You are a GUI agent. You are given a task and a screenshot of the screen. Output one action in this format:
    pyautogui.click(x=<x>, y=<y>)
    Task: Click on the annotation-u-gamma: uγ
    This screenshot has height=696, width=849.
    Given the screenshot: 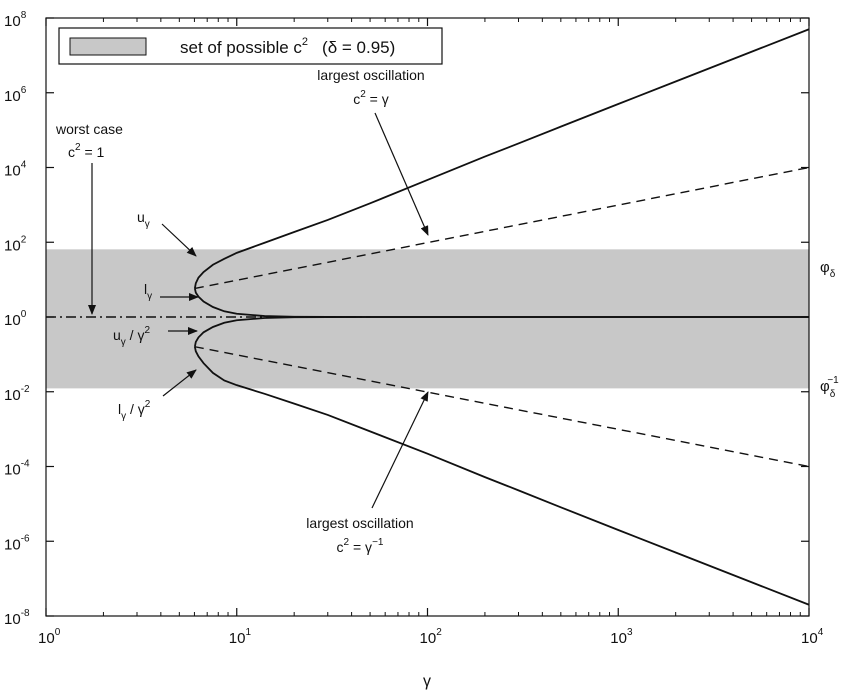 What is the action you would take?
    pyautogui.click(x=167, y=233)
    